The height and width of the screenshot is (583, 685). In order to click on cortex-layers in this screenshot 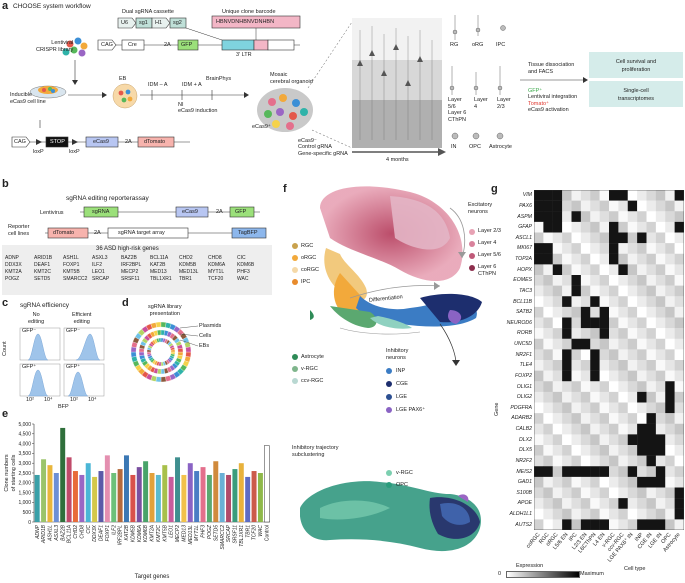, I will do `click(397, 83)`.